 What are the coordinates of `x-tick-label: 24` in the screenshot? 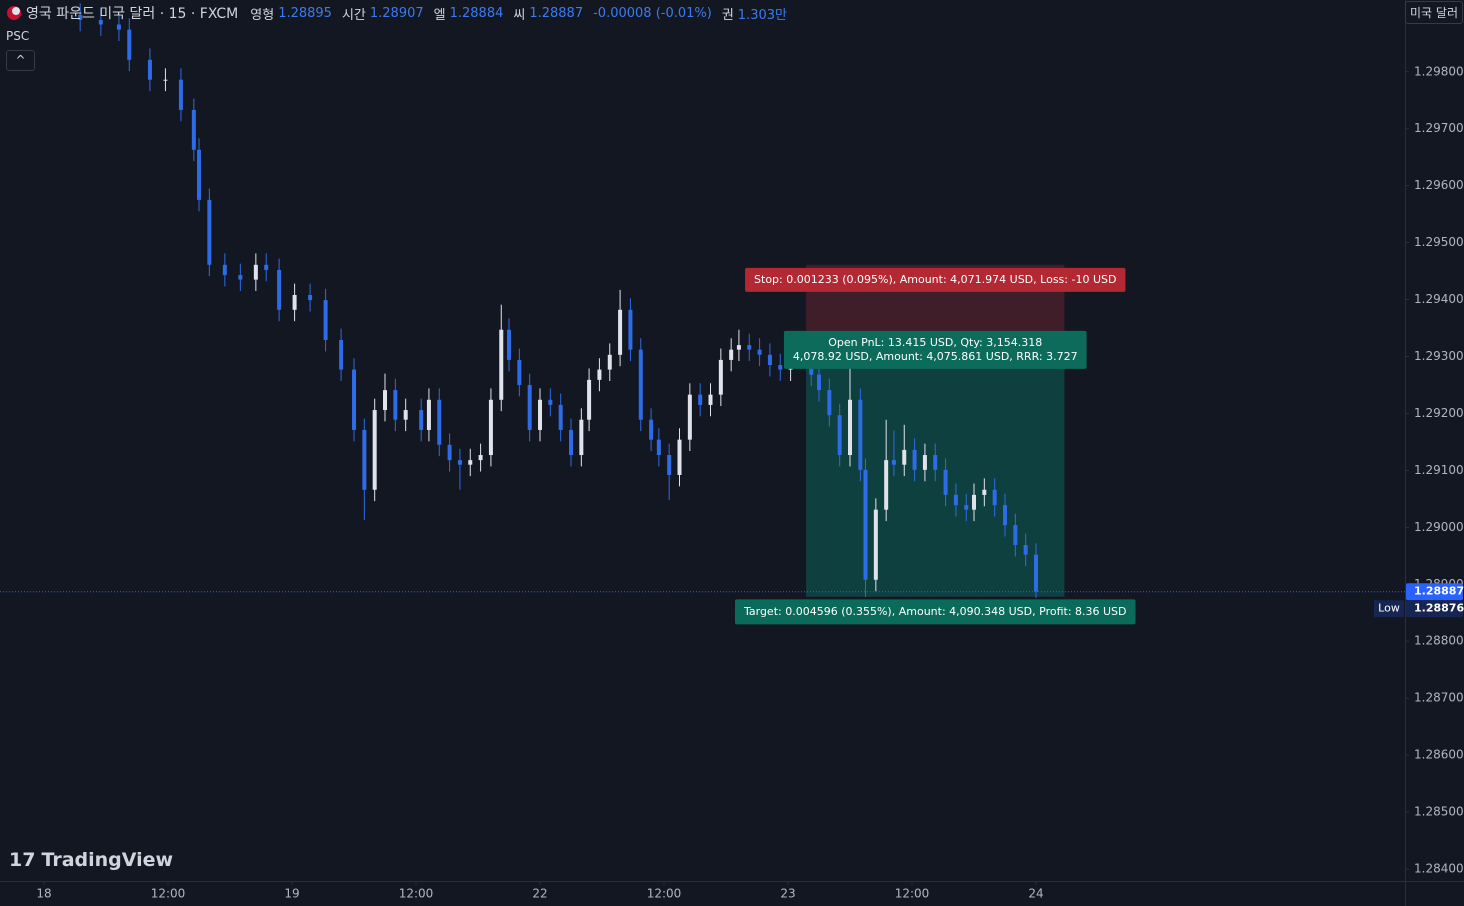 It's located at (1035, 894).